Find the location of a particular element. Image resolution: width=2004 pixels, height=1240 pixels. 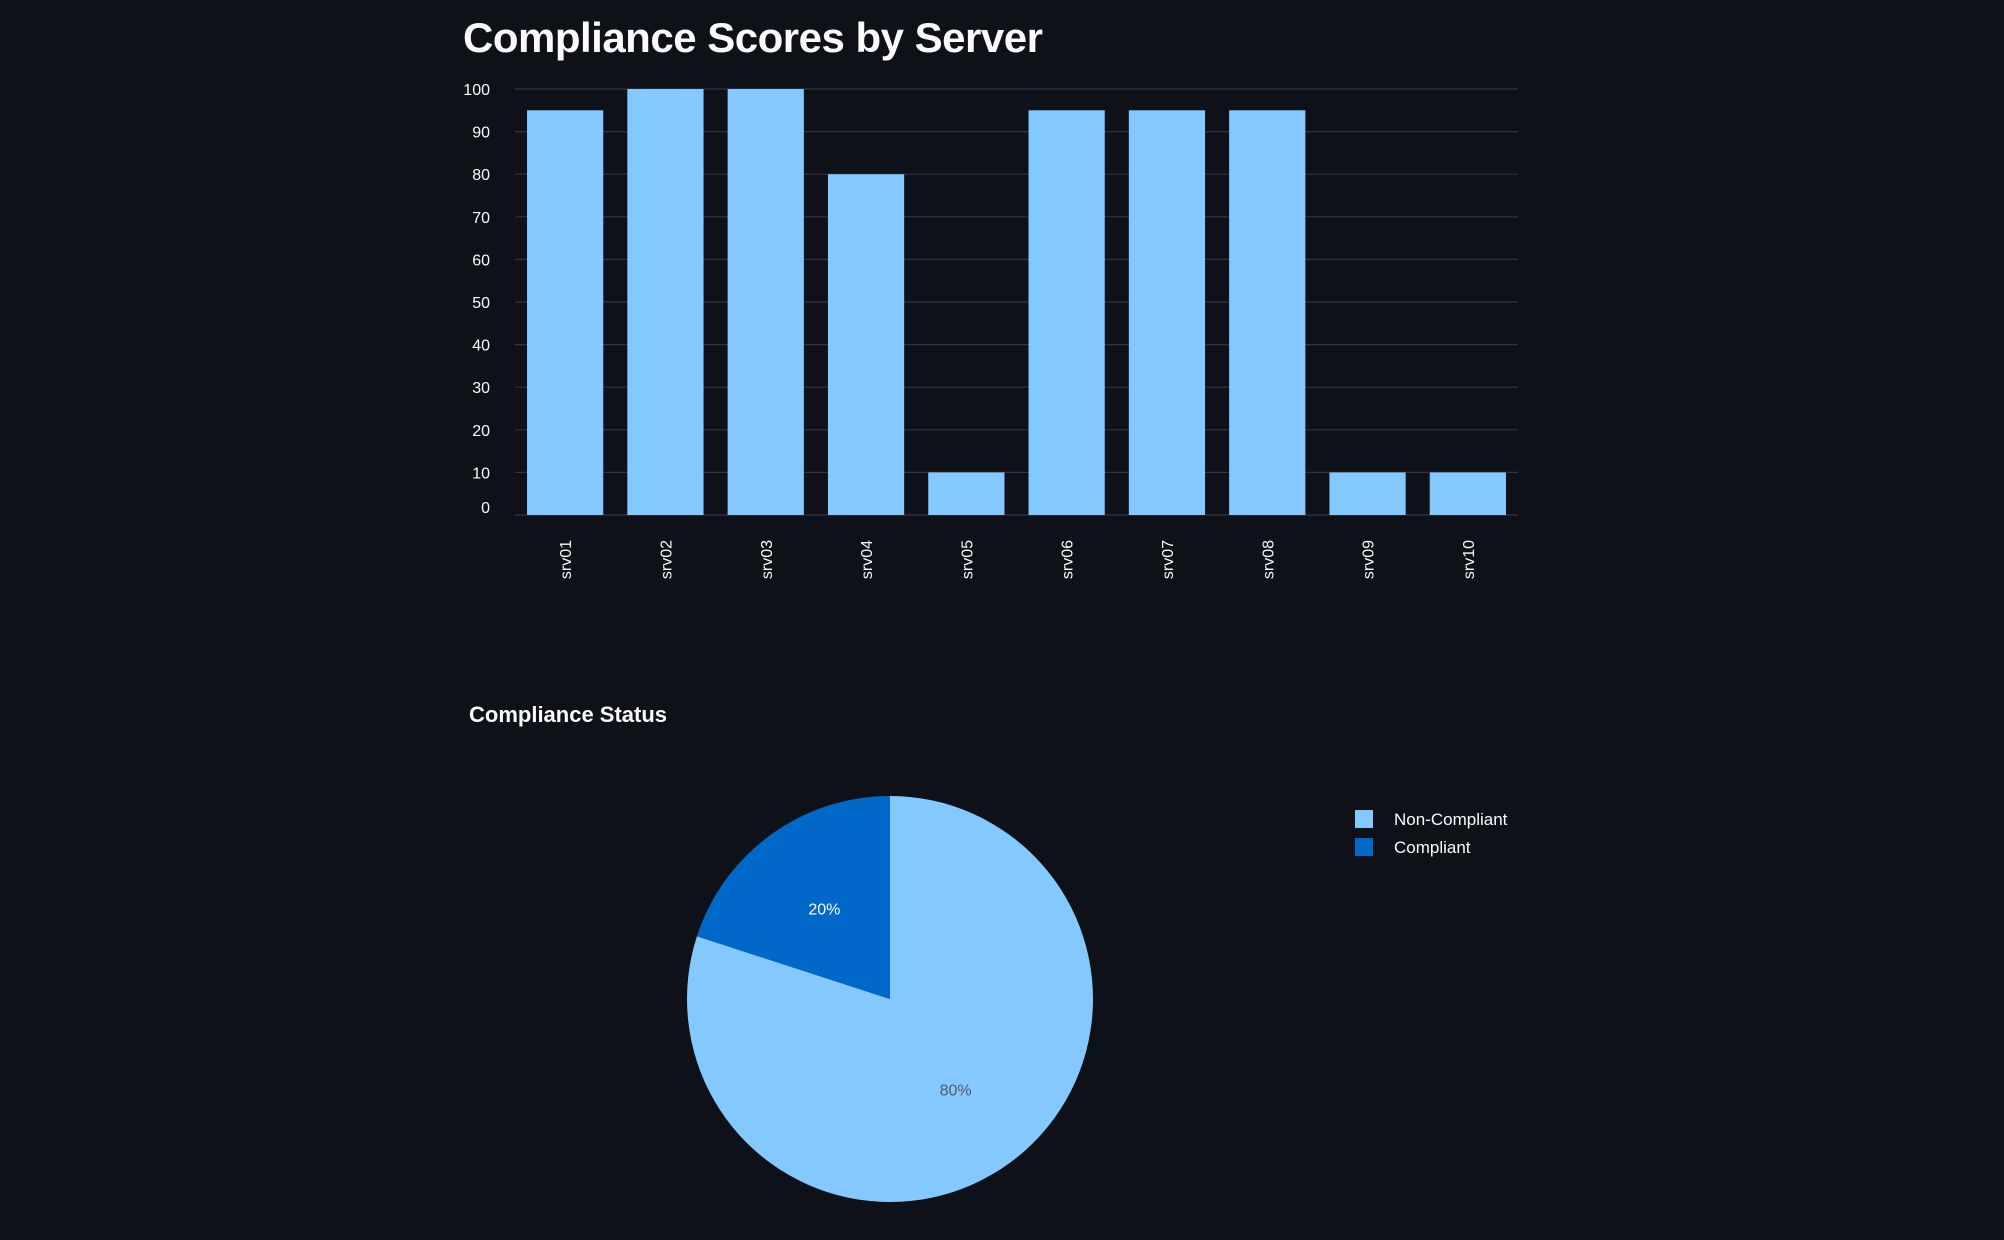

y-tick-label: 20 is located at coordinates (481, 431).